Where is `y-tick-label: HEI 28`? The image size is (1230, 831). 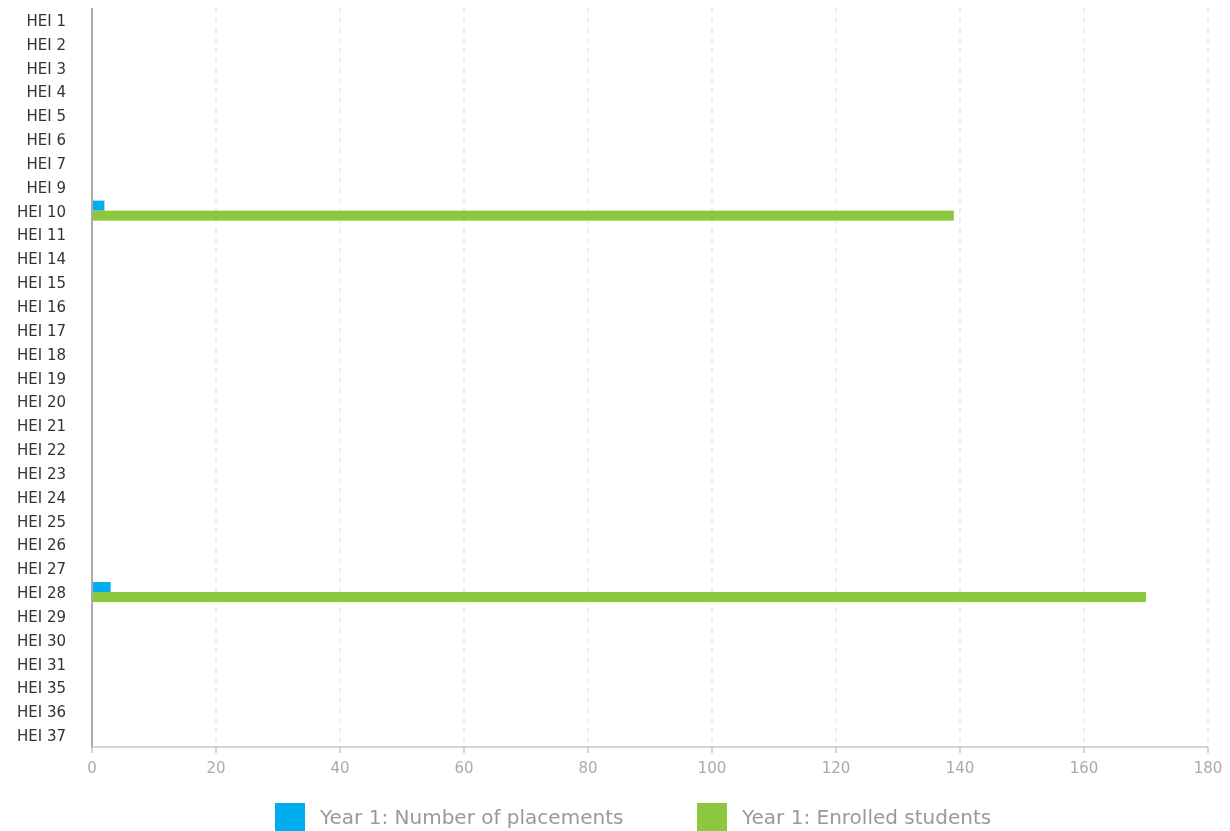
y-tick-label: HEI 28 is located at coordinates (41, 593).